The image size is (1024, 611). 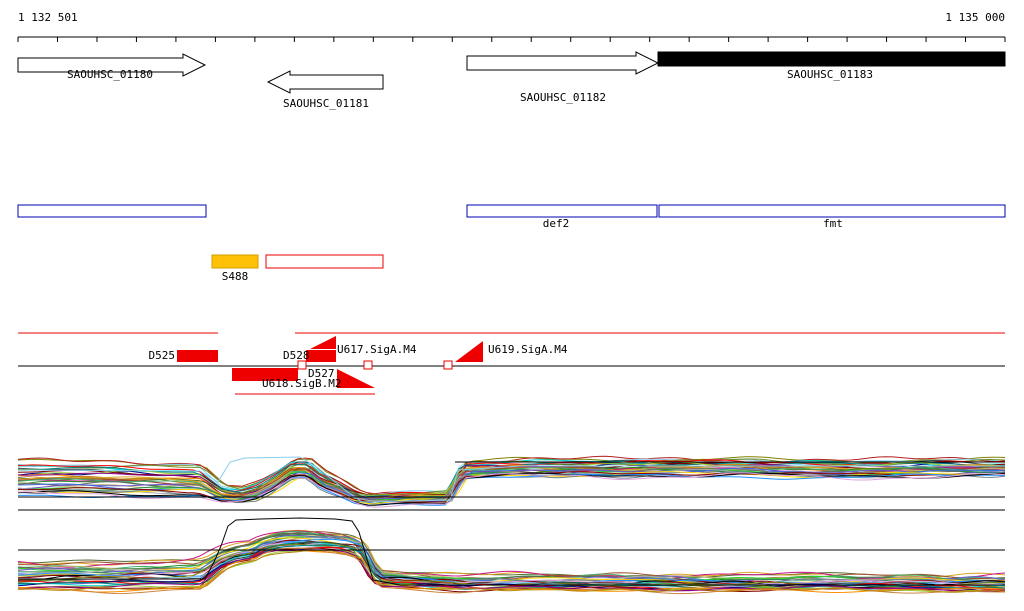 What do you see at coordinates (556, 223) in the screenshot?
I see `operon-label: def2` at bounding box center [556, 223].